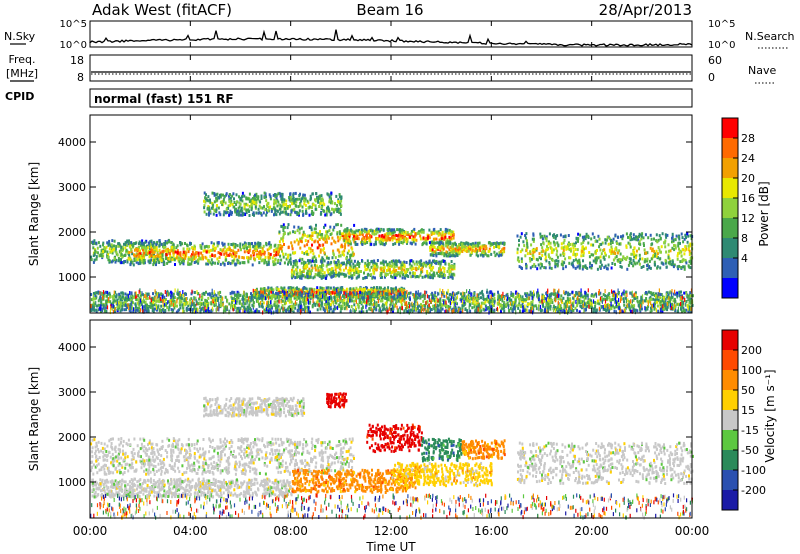 Image resolution: width=800 pixels, height=554 pixels. What do you see at coordinates (721, 24) in the screenshot?
I see `nsearch-tick-top: 10^5` at bounding box center [721, 24].